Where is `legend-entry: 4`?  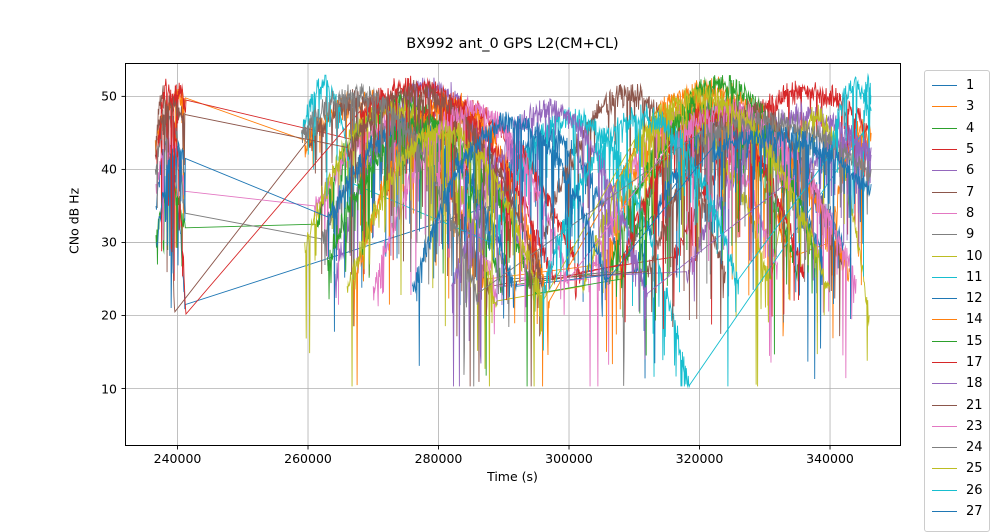 legend-entry: 4 is located at coordinates (957, 128).